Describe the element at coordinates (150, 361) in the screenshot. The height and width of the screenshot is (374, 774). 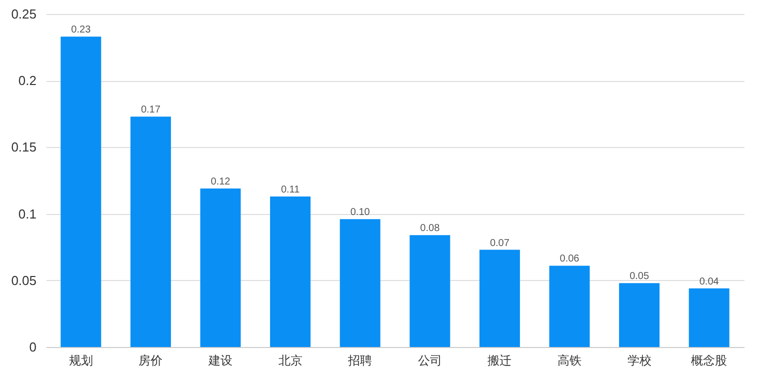
I see `x-tick-label: 房价` at that location.